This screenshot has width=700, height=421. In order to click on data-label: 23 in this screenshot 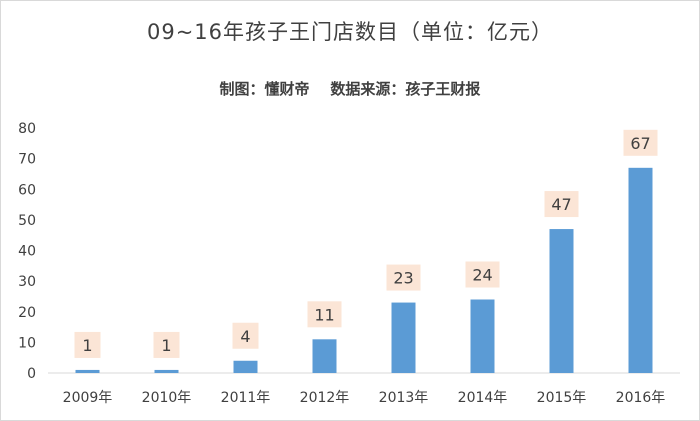, I will do `click(403, 278)`.